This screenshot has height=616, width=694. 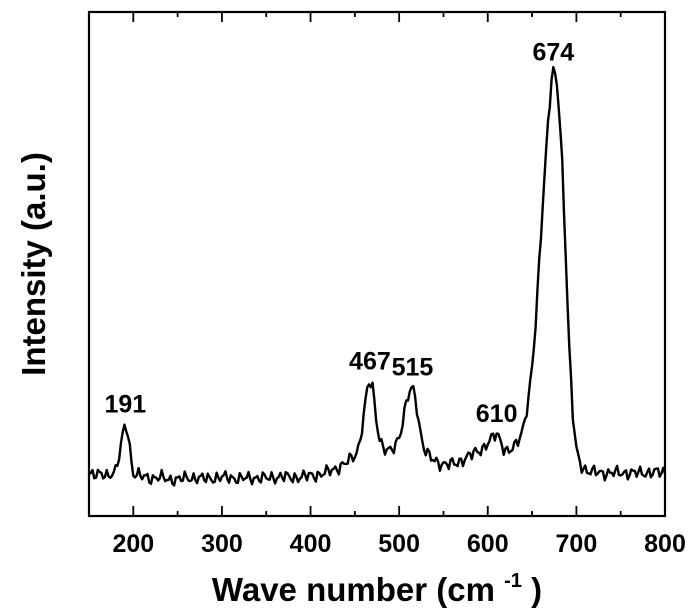 What do you see at coordinates (353, 589) in the screenshot?
I see `x-axis-label-main: Wave number (cm` at bounding box center [353, 589].